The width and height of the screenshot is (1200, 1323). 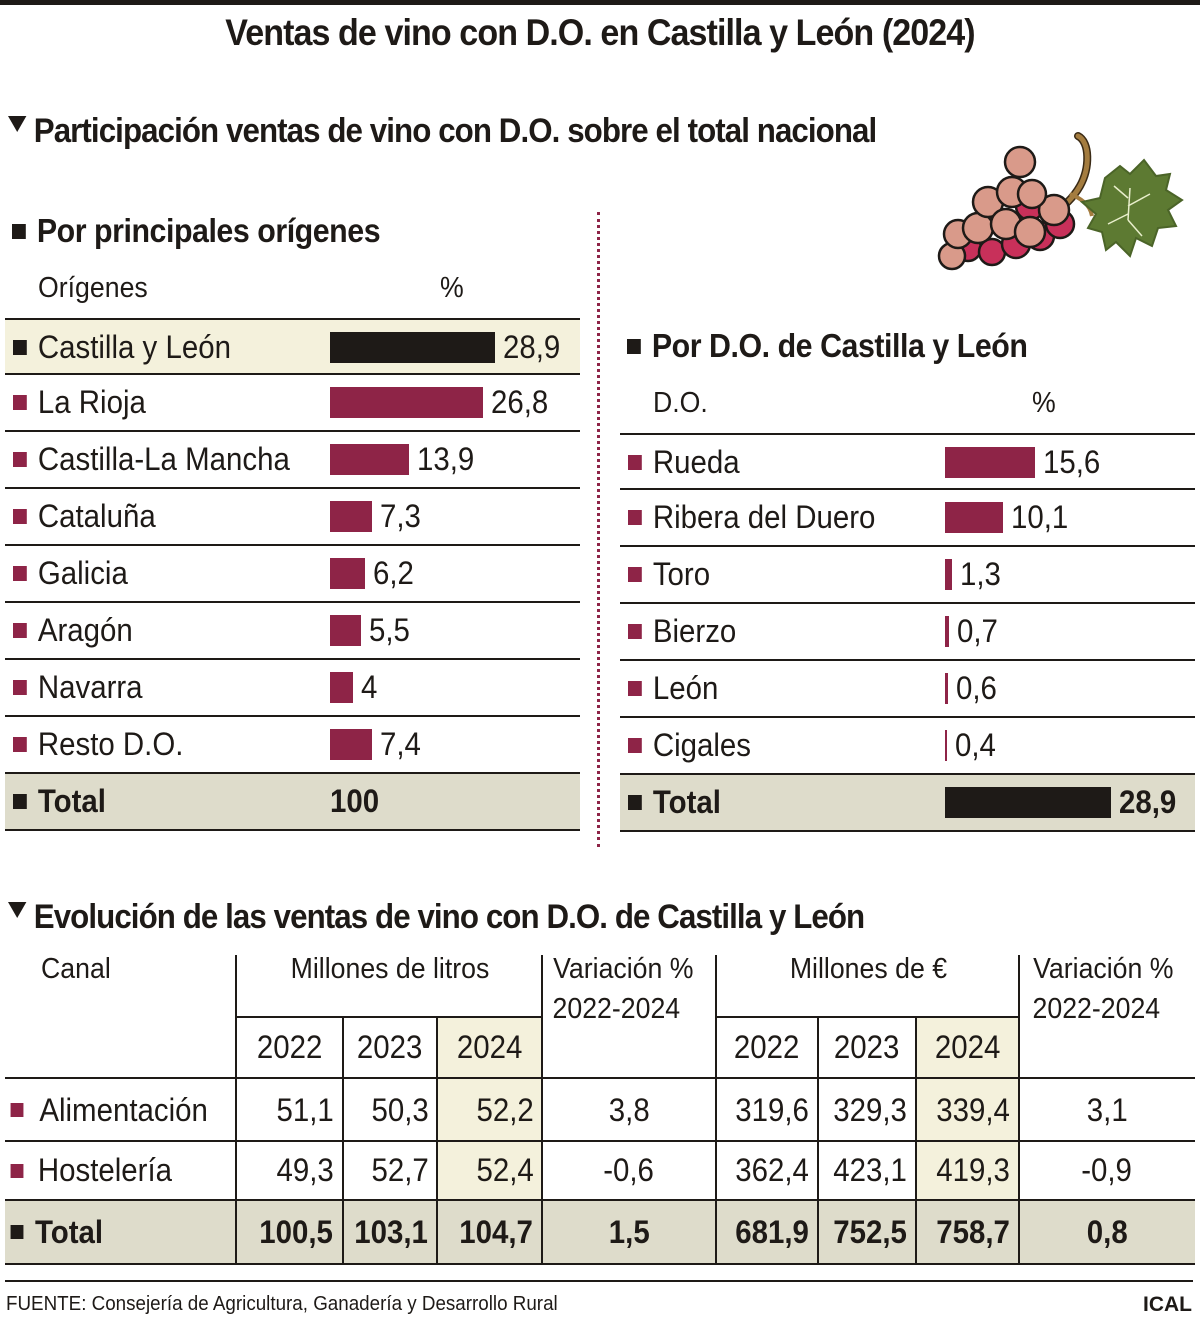 What do you see at coordinates (868, 969) in the screenshot?
I see `header-millones-euros: Millones de €` at bounding box center [868, 969].